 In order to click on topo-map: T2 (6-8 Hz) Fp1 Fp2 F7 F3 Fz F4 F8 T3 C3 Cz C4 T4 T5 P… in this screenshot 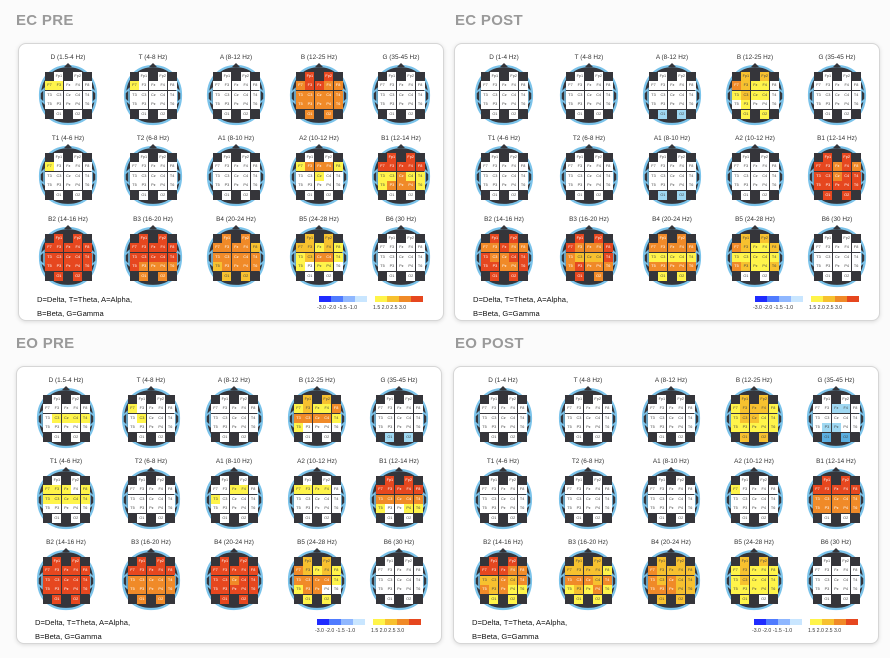, I will do `click(589, 172)`.